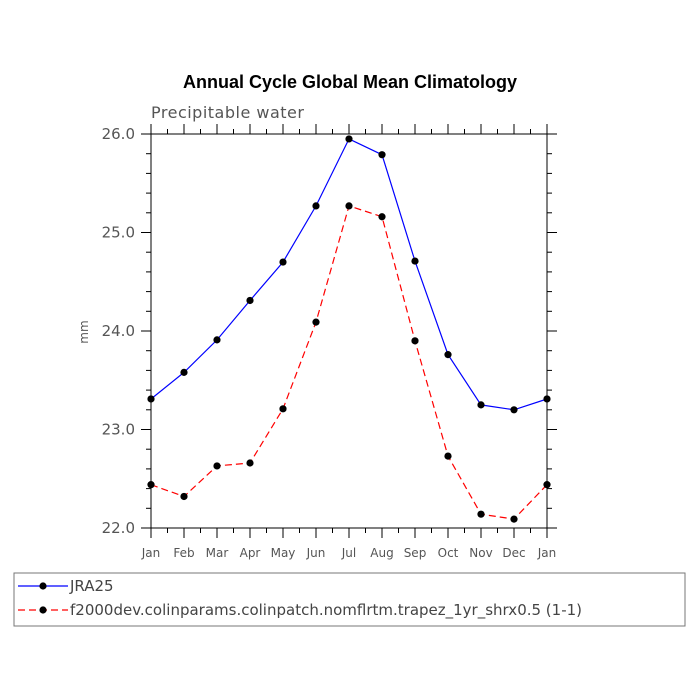 This screenshot has width=700, height=700. I want to click on y-tick-label: 23.0, so click(118, 430).